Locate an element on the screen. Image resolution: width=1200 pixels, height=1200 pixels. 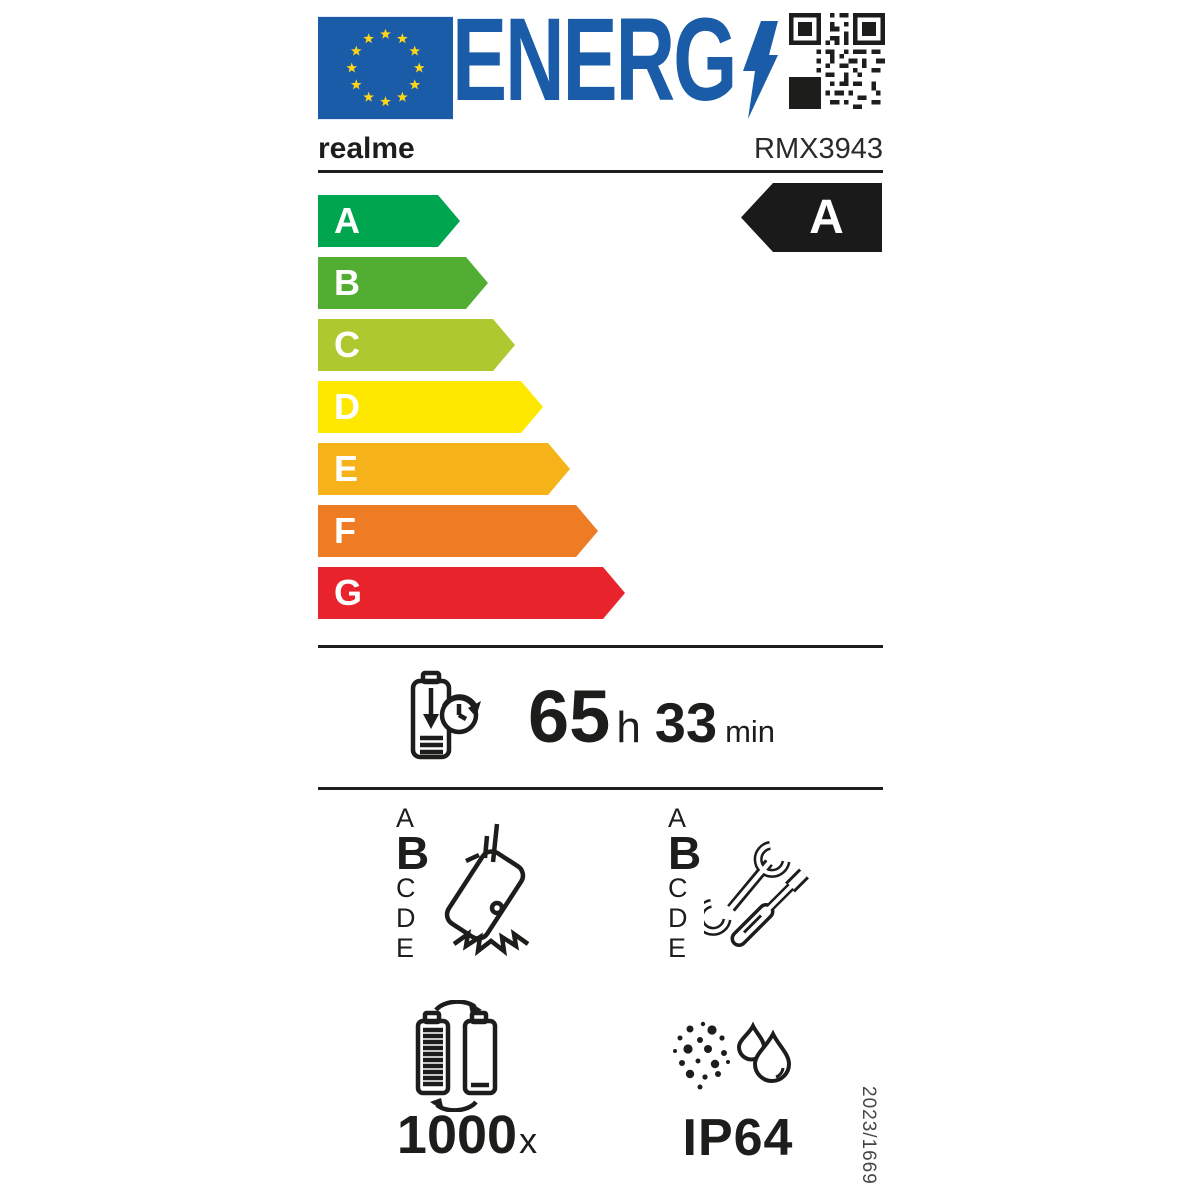
drop-resistance-scale: A B C D E is located at coordinates (412, 884).